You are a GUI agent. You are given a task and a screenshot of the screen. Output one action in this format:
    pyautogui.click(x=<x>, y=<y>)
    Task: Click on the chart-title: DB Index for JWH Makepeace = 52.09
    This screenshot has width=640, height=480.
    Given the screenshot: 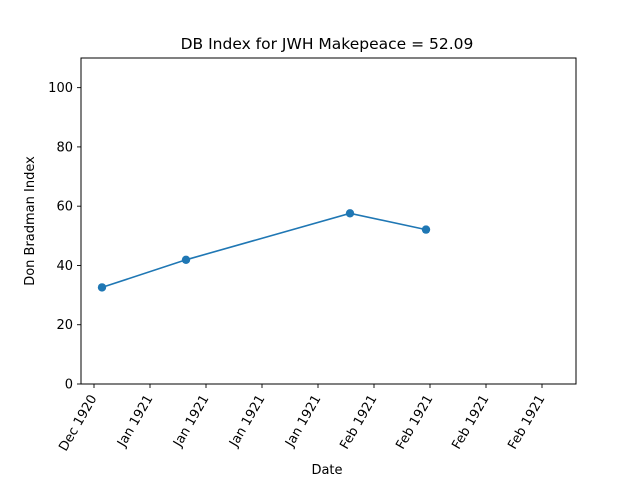 What is the action you would take?
    pyautogui.click(x=327, y=44)
    